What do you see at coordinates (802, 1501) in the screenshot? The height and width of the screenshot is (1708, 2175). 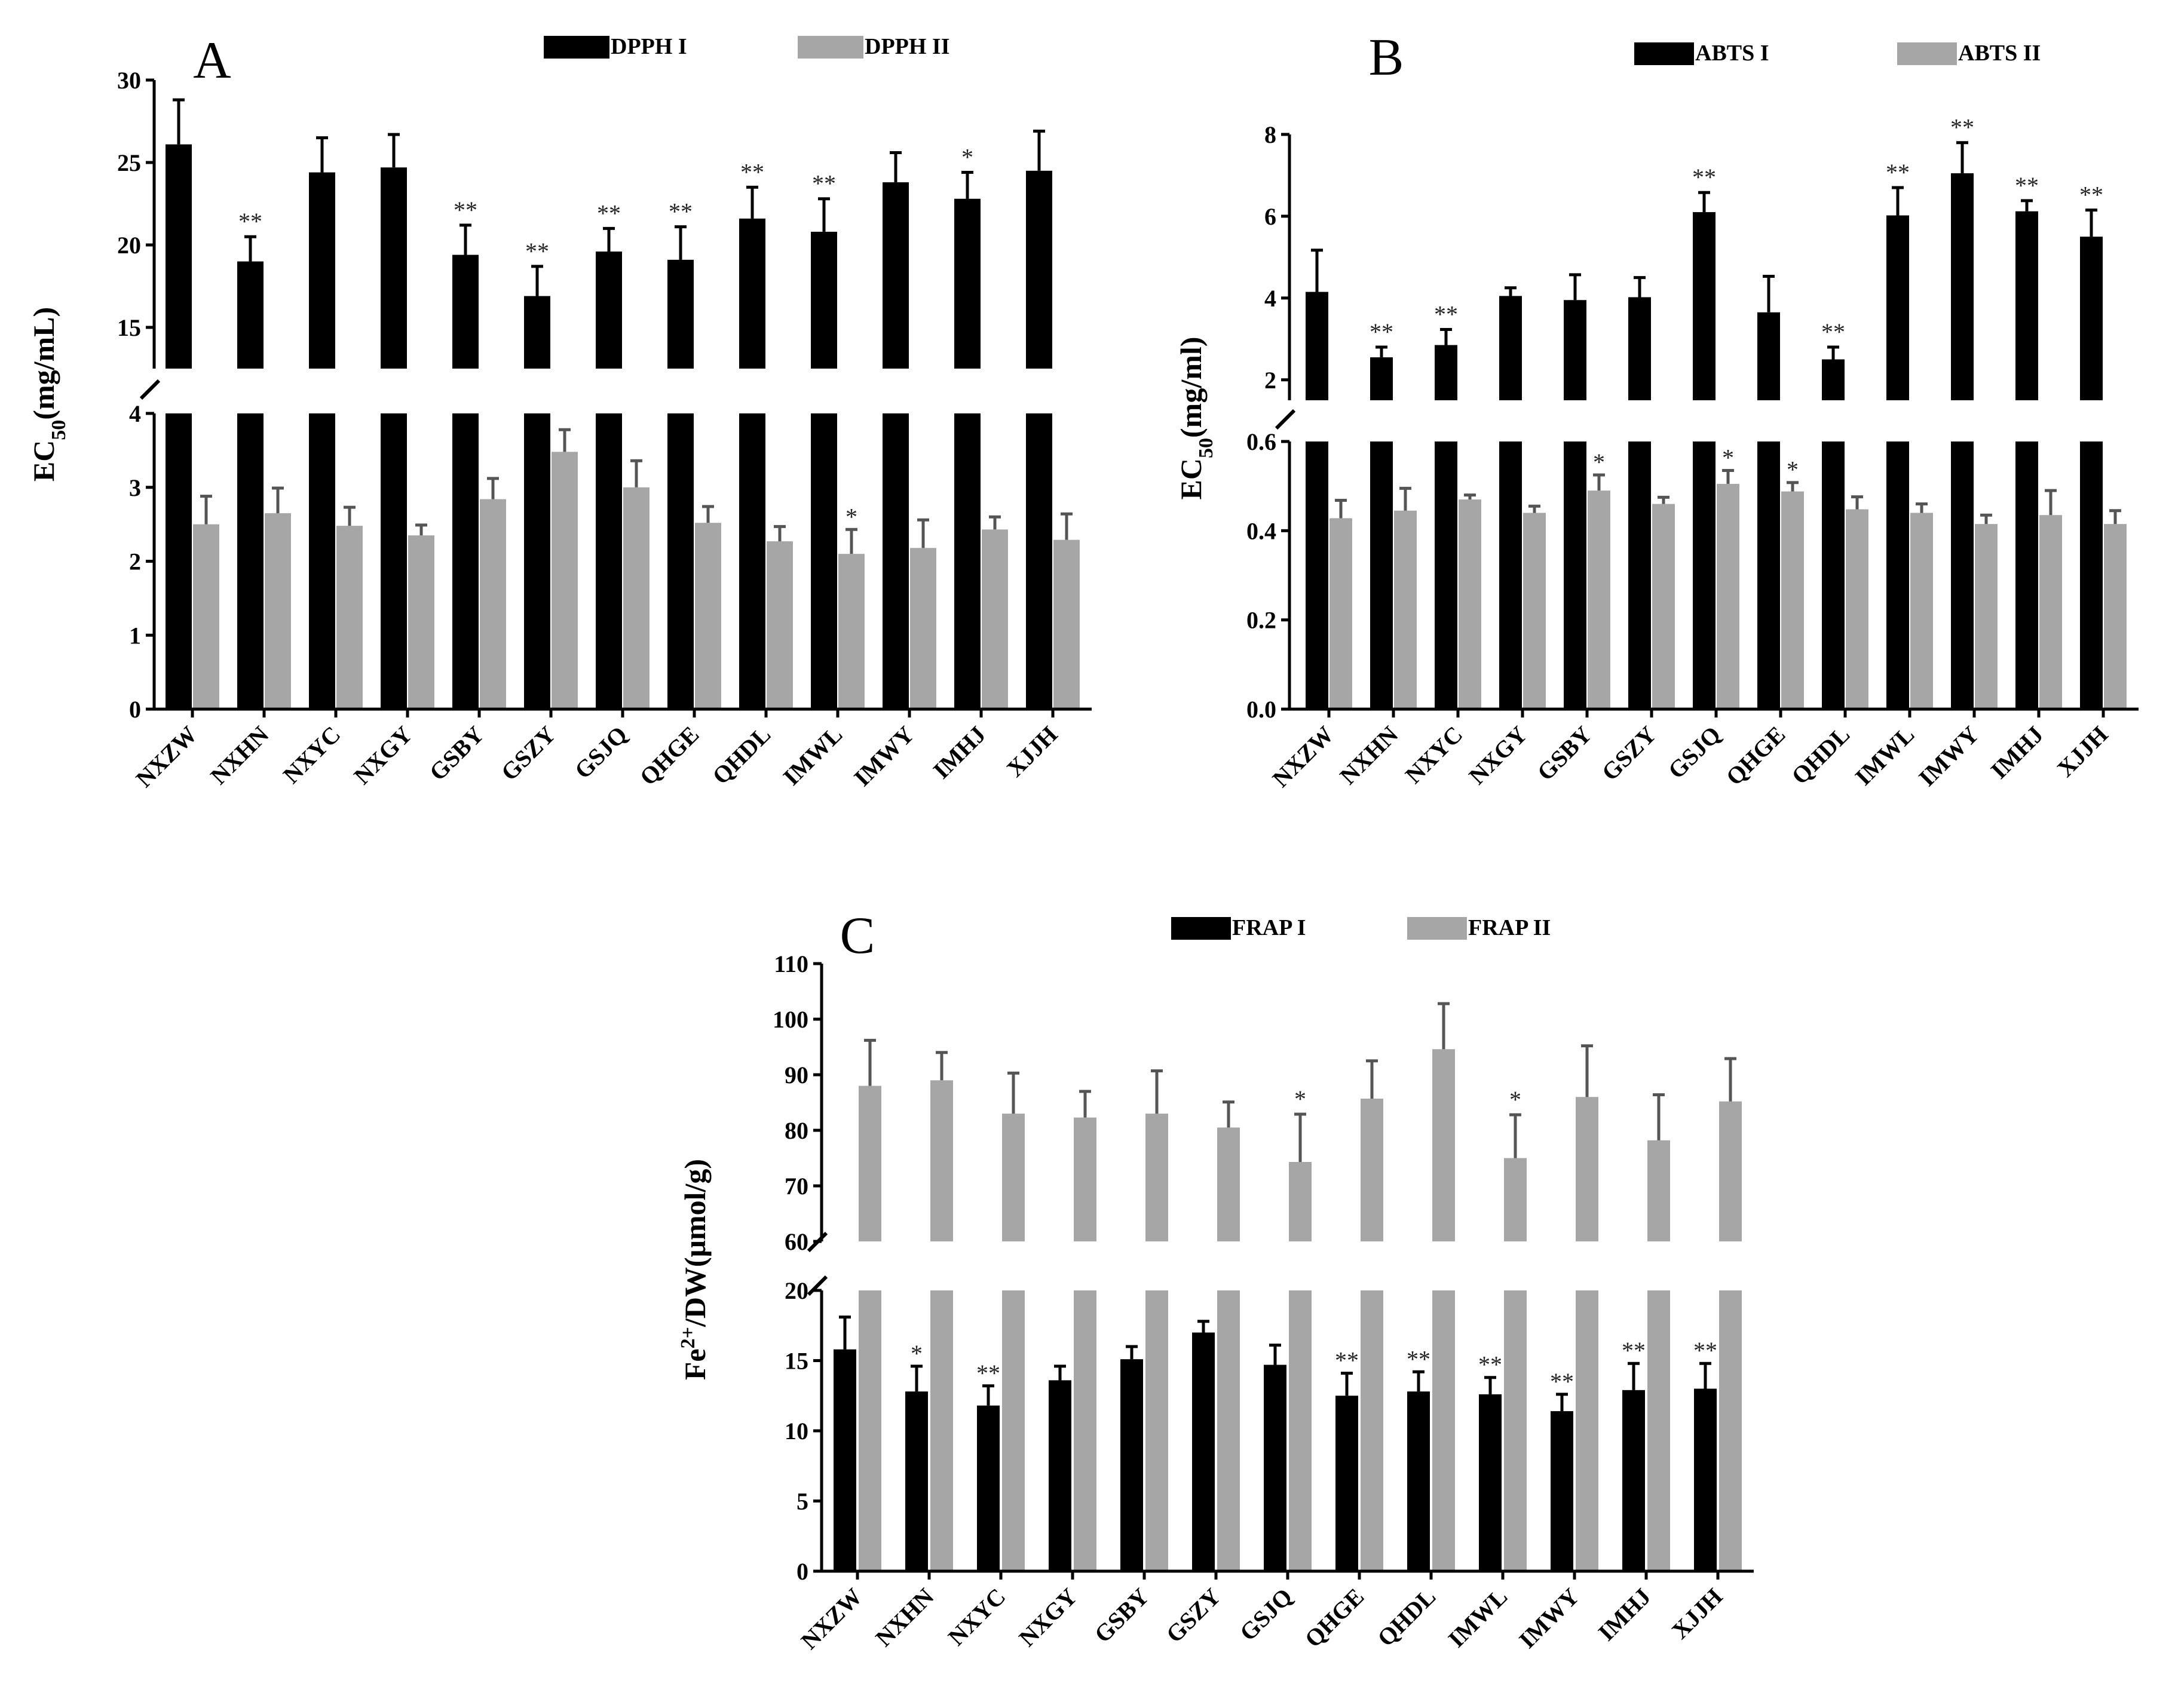 I see `y-tick-label: 5` at bounding box center [802, 1501].